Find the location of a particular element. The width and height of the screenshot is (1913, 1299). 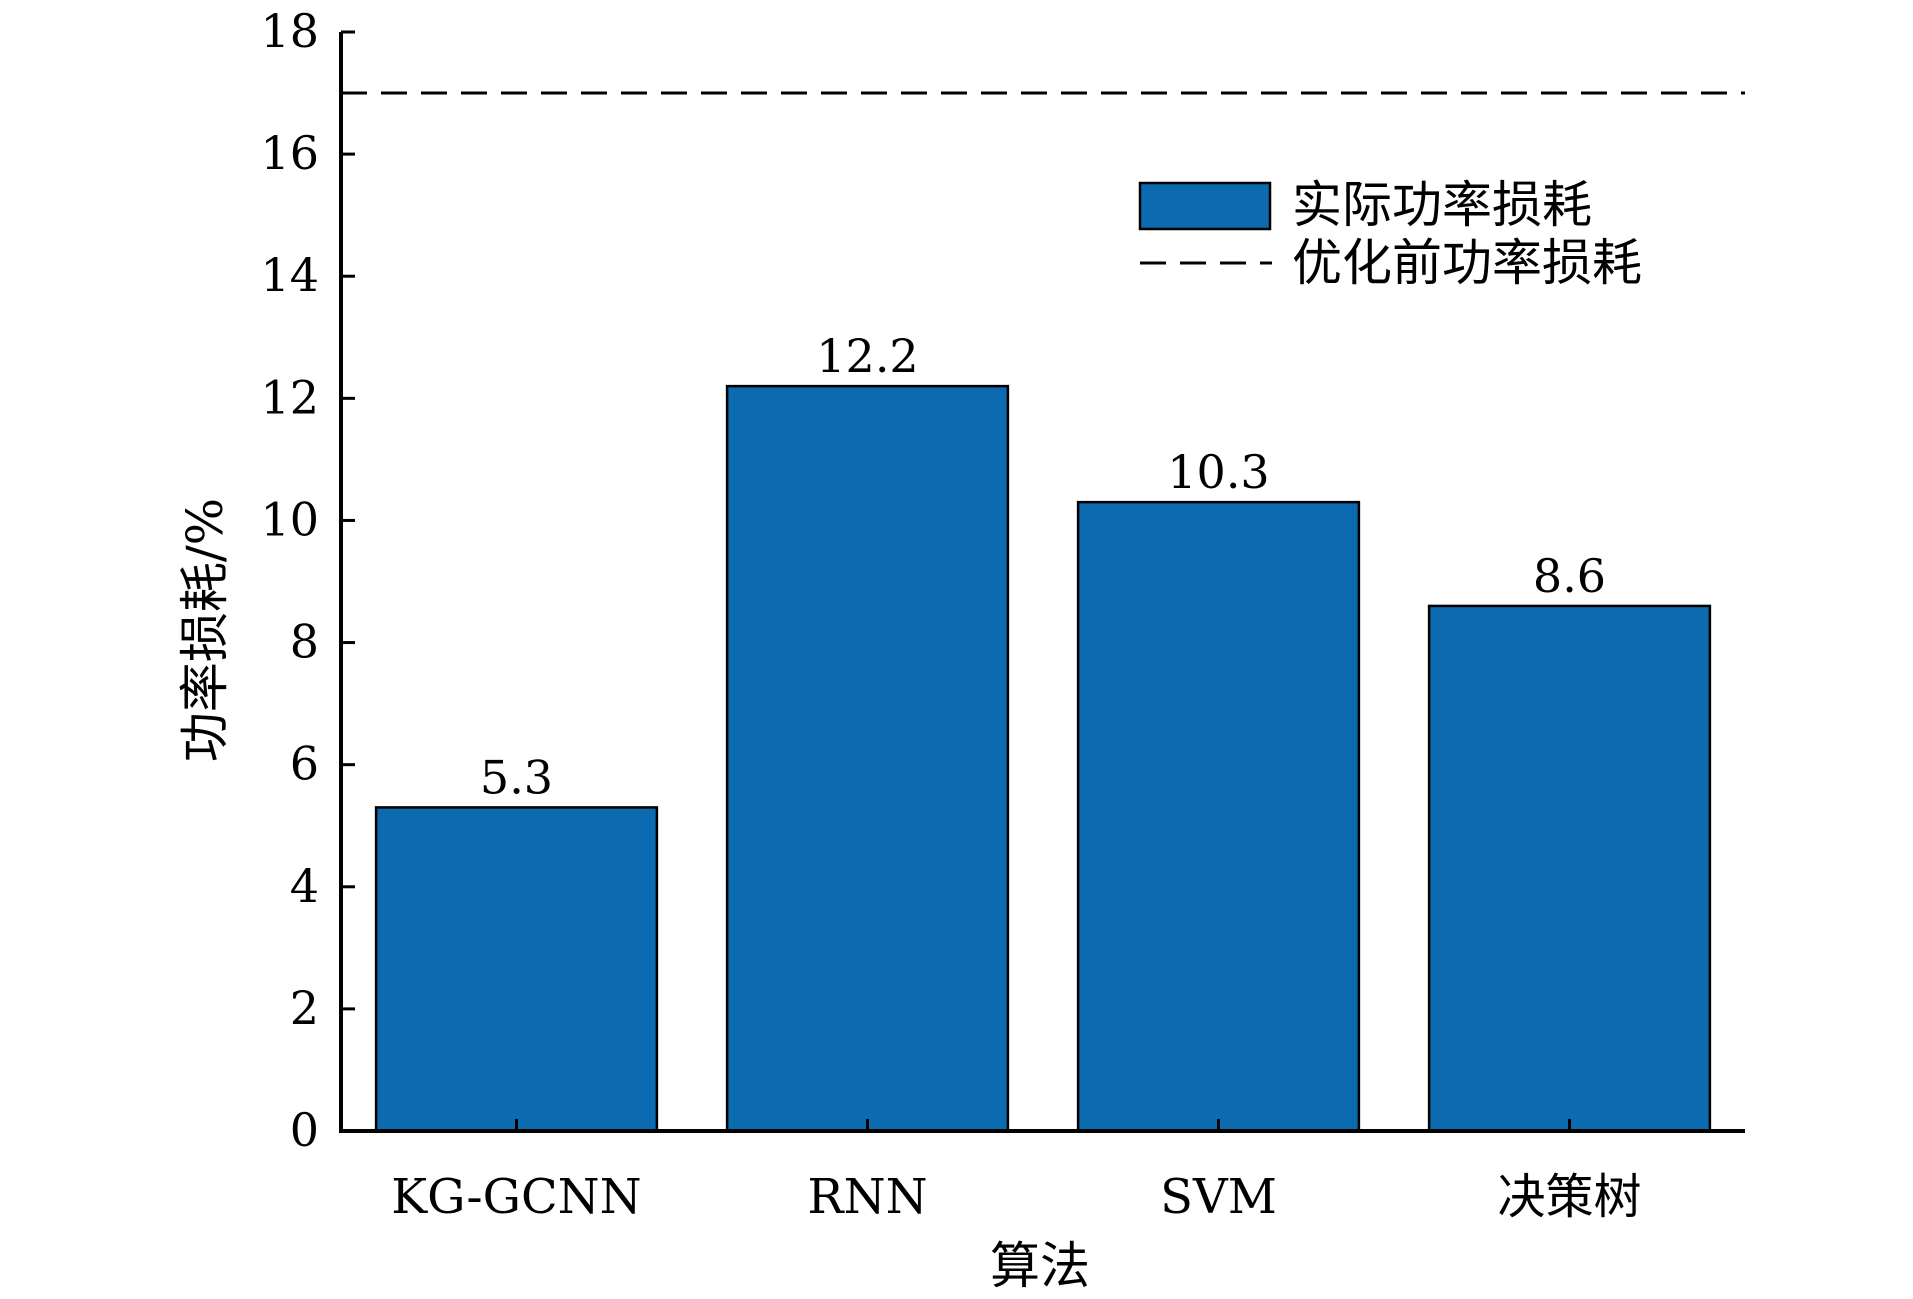

data-label-3: 10.3 is located at coordinates (1218, 472).